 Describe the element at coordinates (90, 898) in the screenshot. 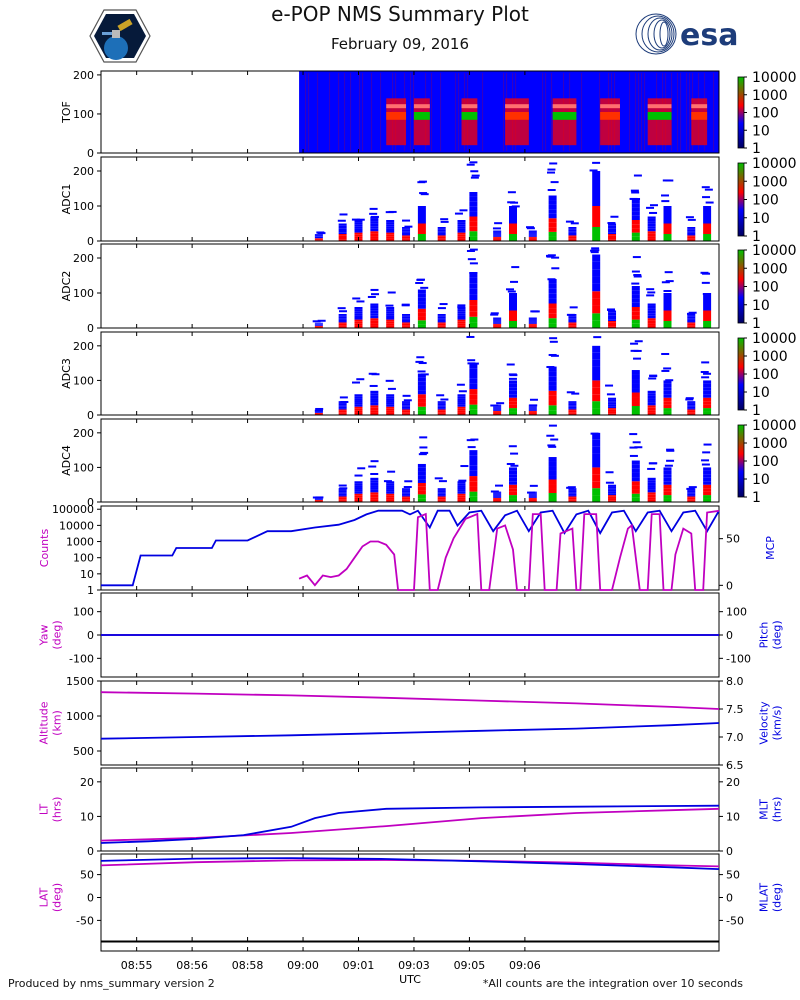

I see `y-tick-label: 0` at that location.